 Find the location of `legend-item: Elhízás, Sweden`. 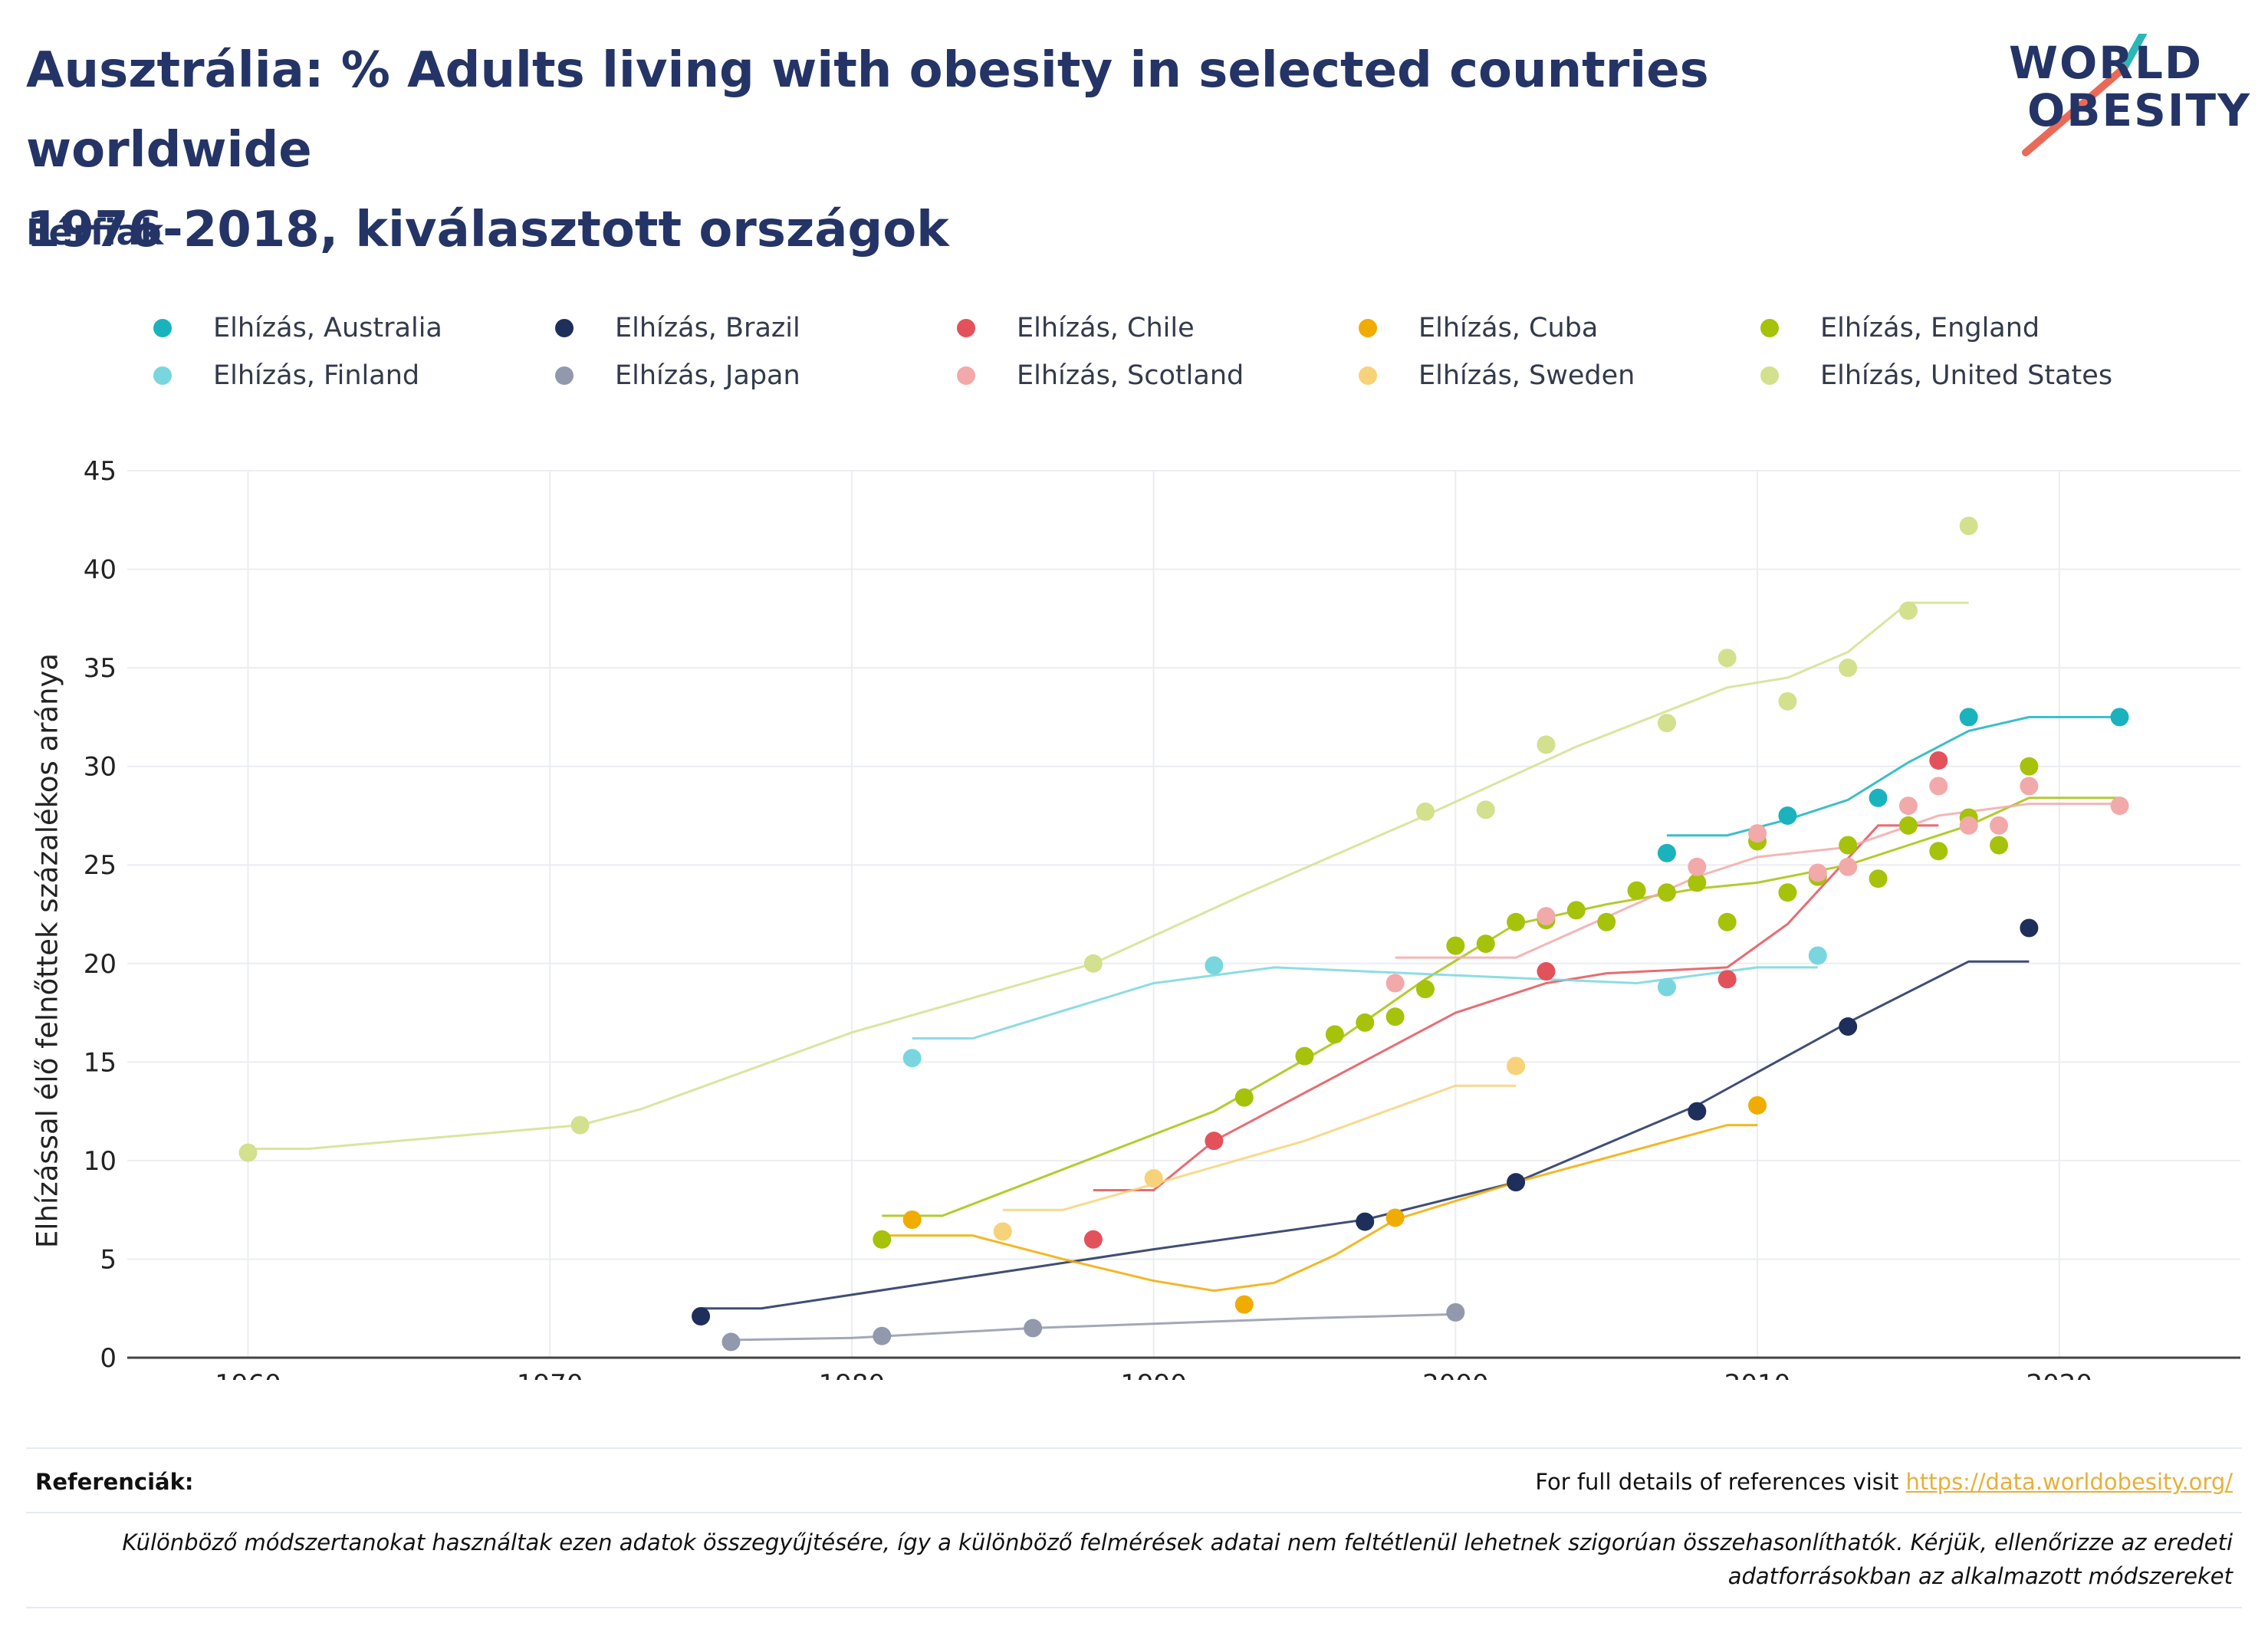

legend-item: Elhízás, Sweden is located at coordinates (1497, 376).